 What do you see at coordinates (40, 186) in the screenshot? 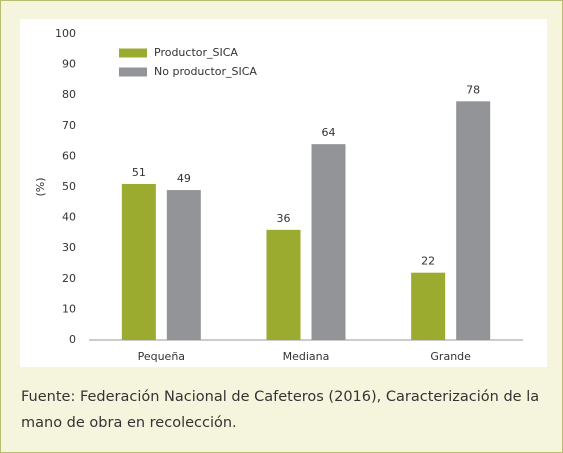
I see `y-axis-label: (%)` at bounding box center [40, 186].